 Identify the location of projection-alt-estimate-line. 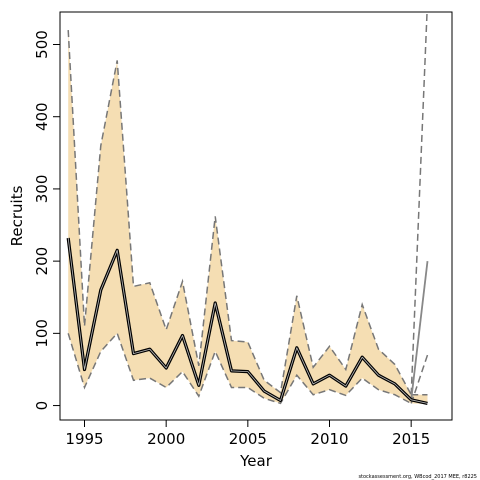
(419, 330).